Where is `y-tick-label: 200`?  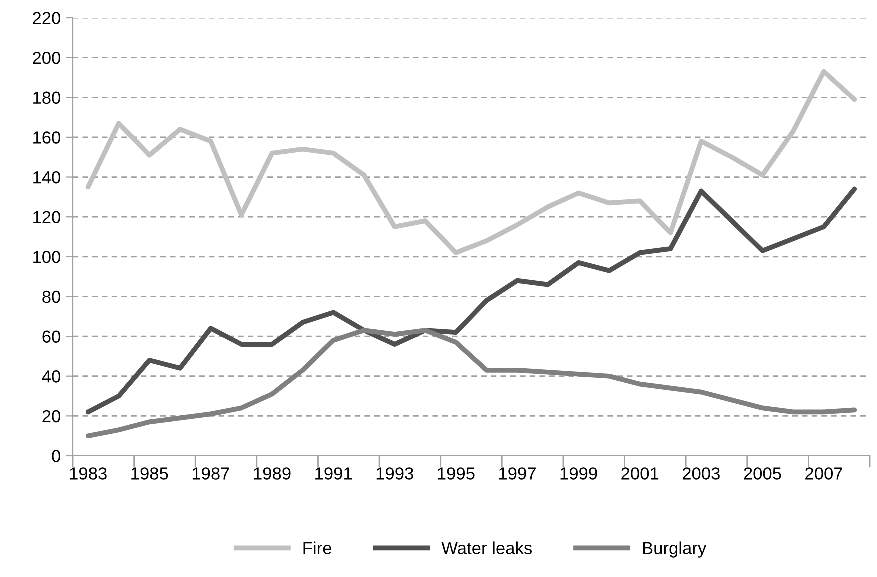
y-tick-label: 200 is located at coordinates (47, 58).